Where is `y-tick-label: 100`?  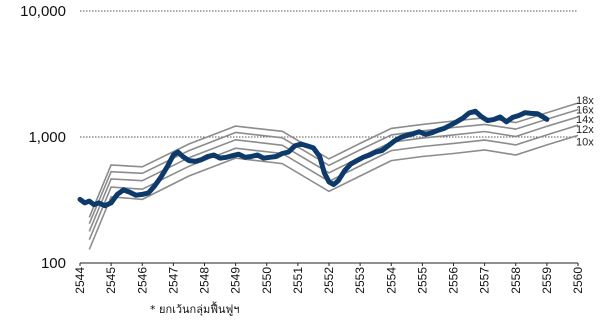
y-tick-label: 100 is located at coordinates (53, 263).